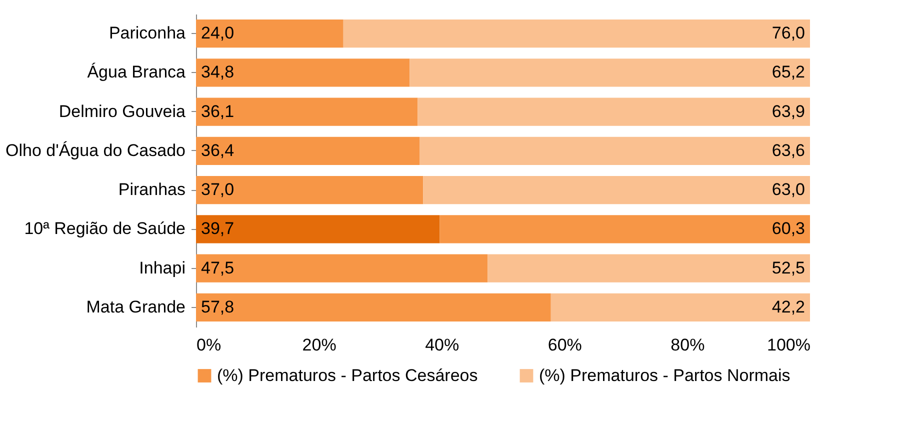 The image size is (900, 421). I want to click on data-label: 76,0, so click(788, 33).